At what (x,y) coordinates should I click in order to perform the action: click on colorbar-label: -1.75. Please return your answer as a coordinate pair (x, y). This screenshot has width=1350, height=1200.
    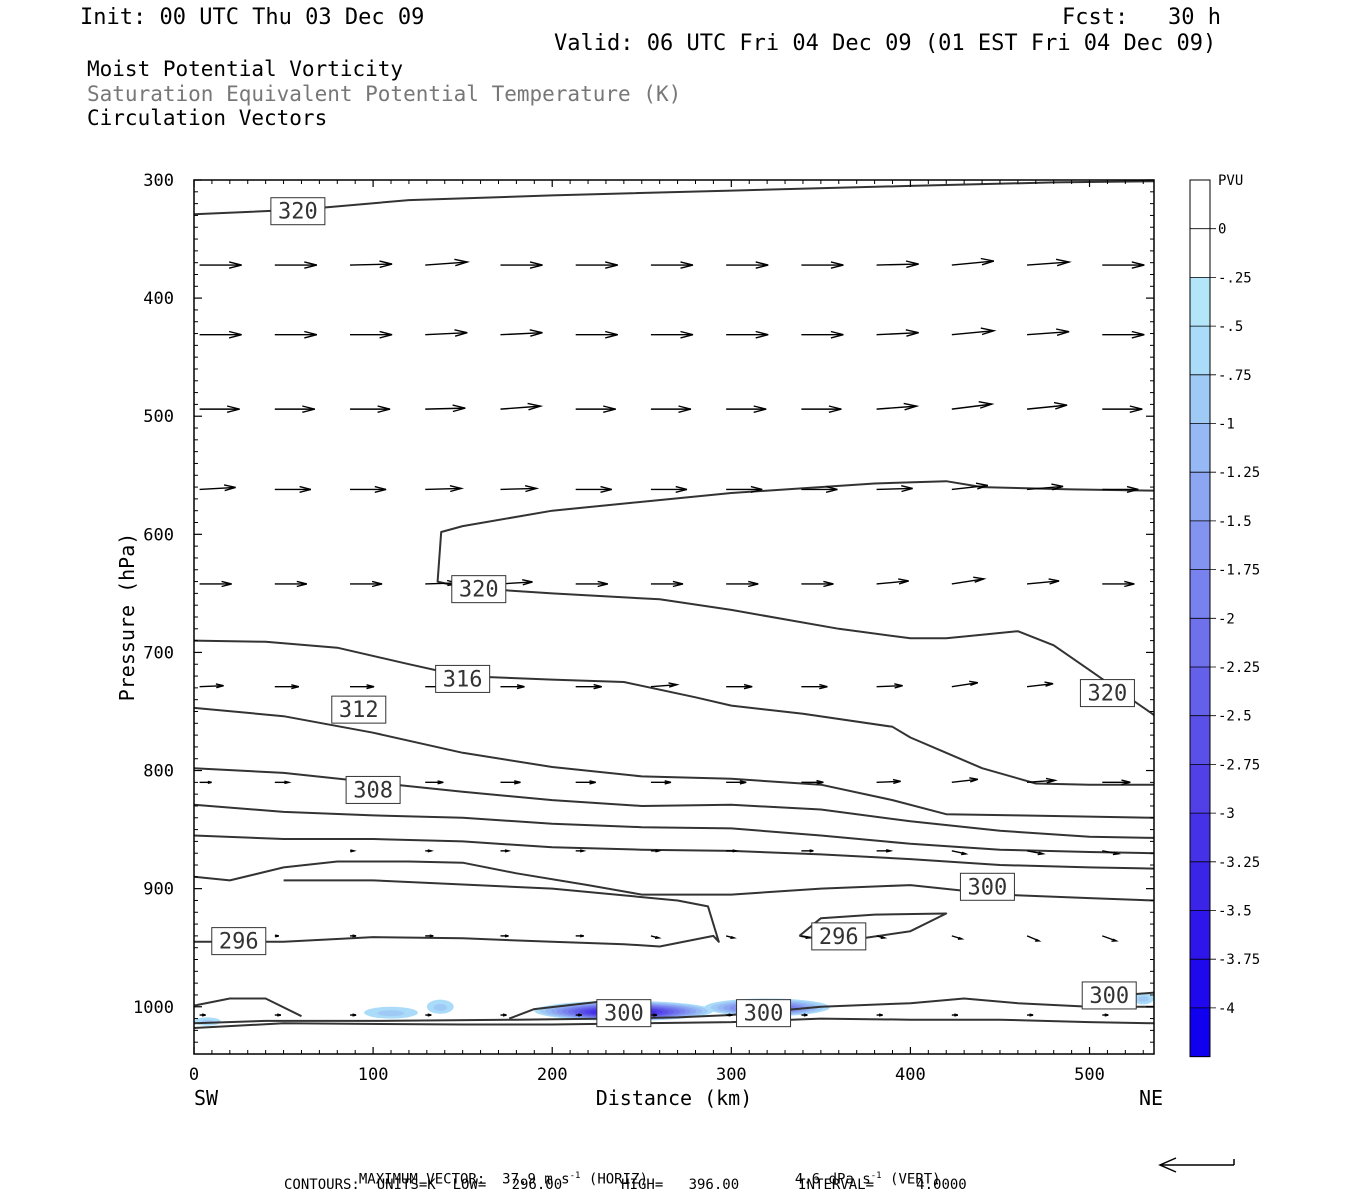
    Looking at the image, I should click on (1239, 571).